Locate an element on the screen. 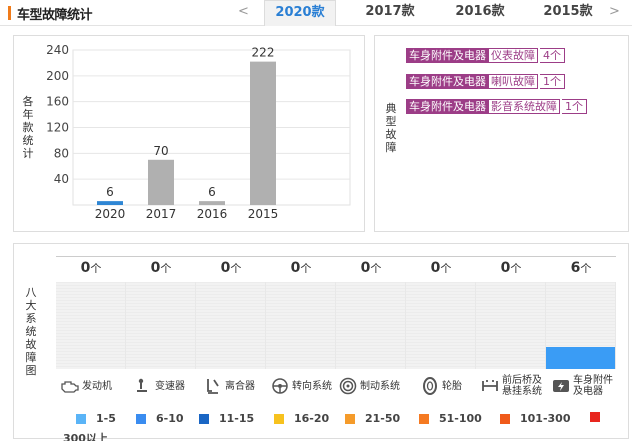 This screenshot has width=632, height=441. eight-systems-label-char: 大 is located at coordinates (31, 305).